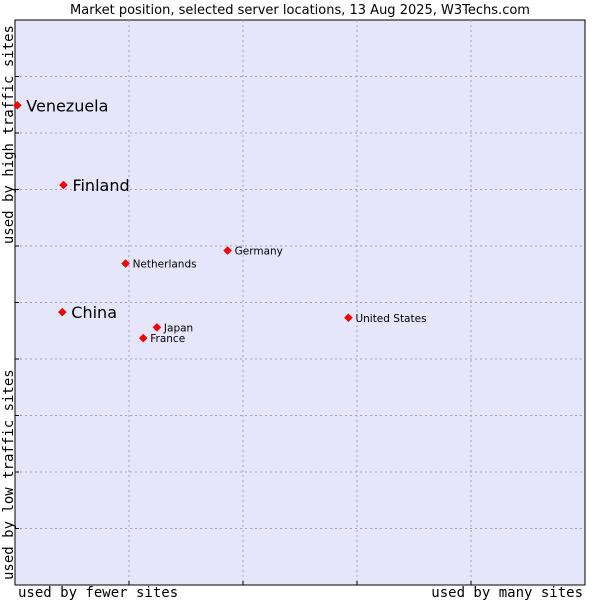 The image size is (600, 600). What do you see at coordinates (63, 185) in the screenshot?
I see `point-finland` at bounding box center [63, 185].